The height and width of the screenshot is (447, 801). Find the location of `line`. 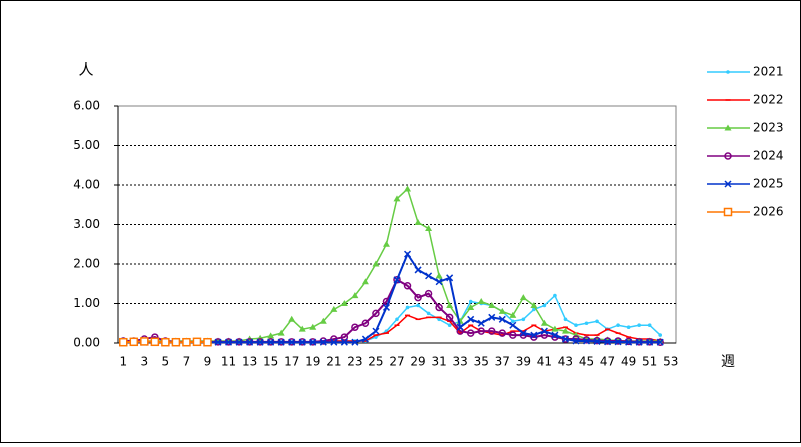

line is located at coordinates (392, 298).